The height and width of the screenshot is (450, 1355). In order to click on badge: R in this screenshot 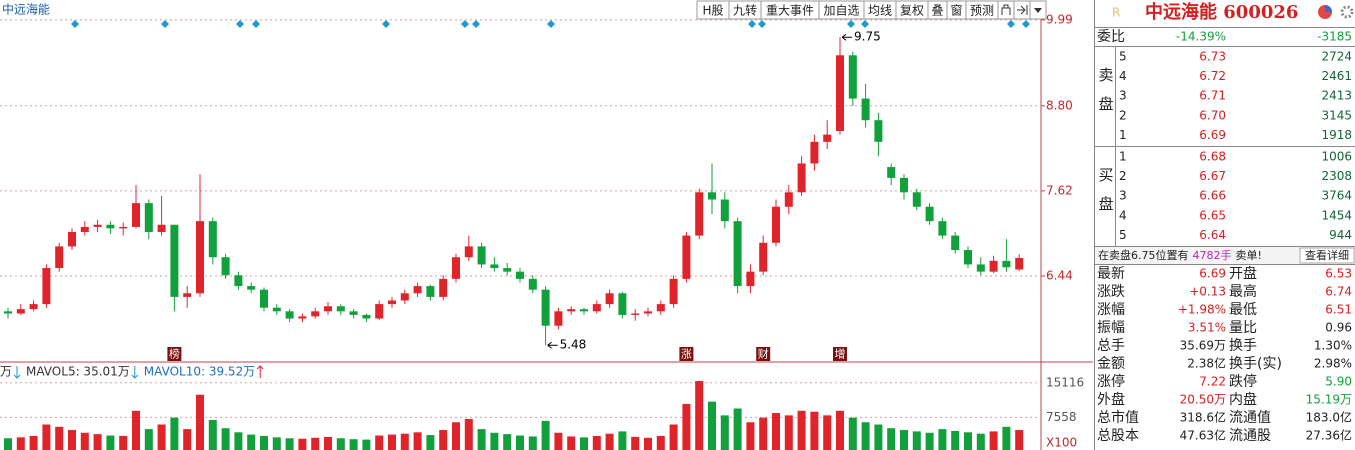, I will do `click(1116, 13)`.